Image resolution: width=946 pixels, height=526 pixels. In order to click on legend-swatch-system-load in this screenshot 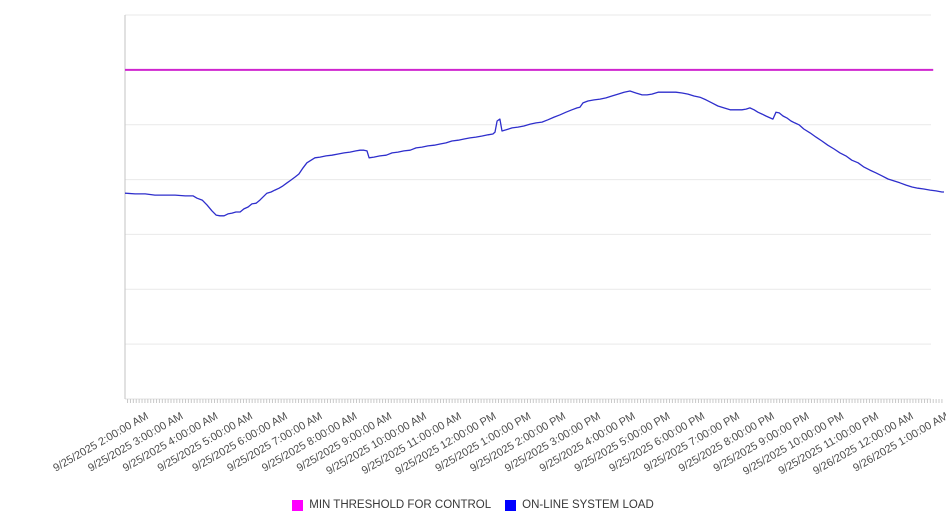, I will do `click(511, 505)`.